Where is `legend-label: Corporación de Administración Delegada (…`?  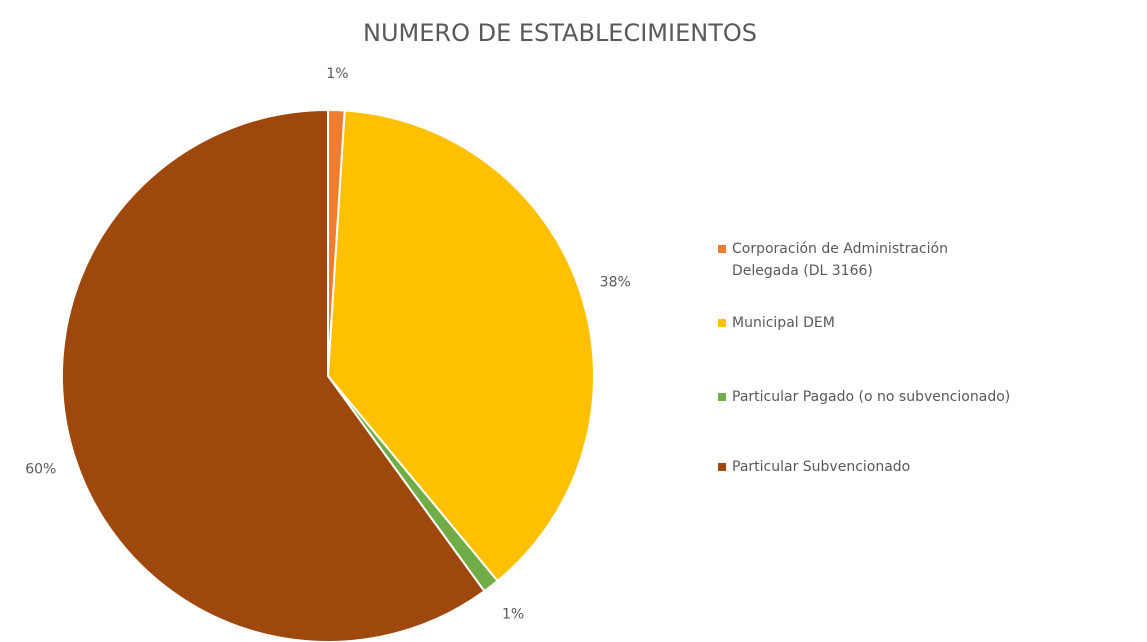
legend-label: Corporación de Administración Delegada (… is located at coordinates (840, 260).